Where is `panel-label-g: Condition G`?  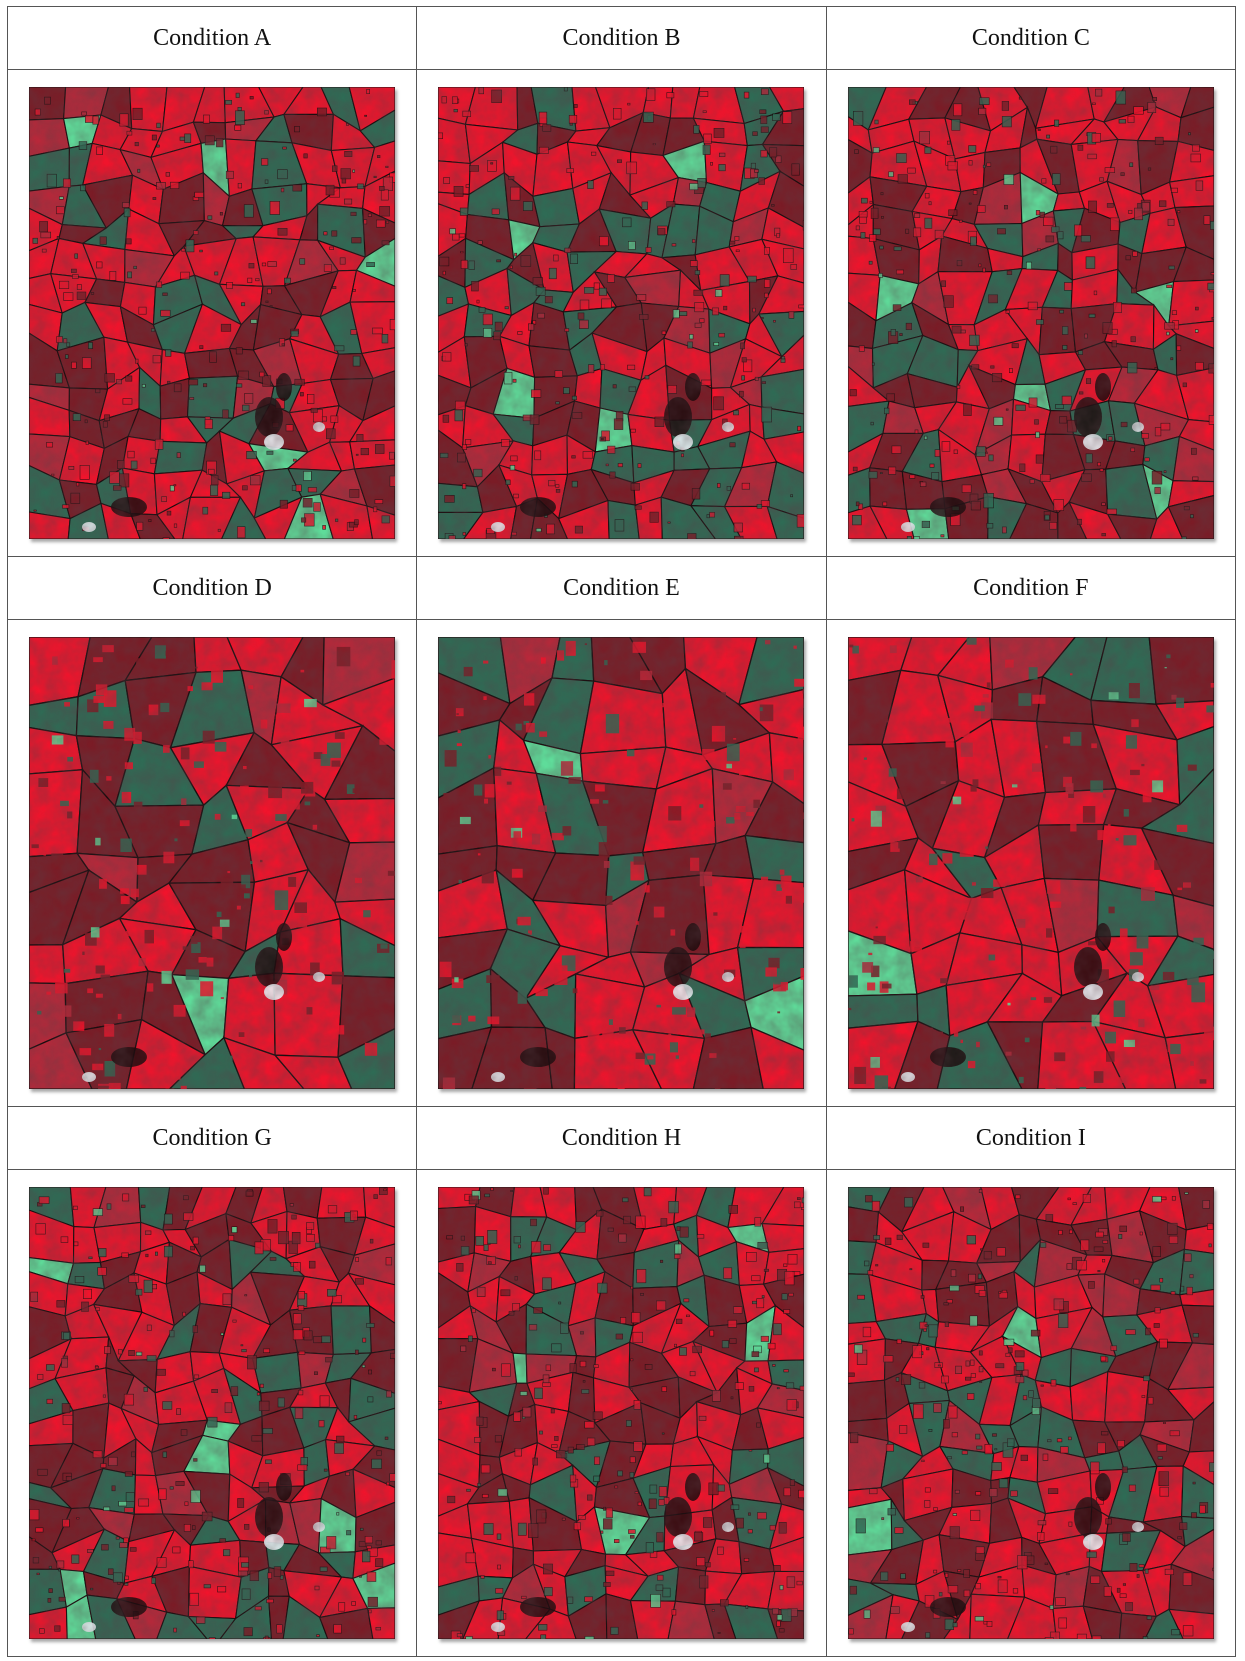 panel-label-g: Condition G is located at coordinates (212, 1138).